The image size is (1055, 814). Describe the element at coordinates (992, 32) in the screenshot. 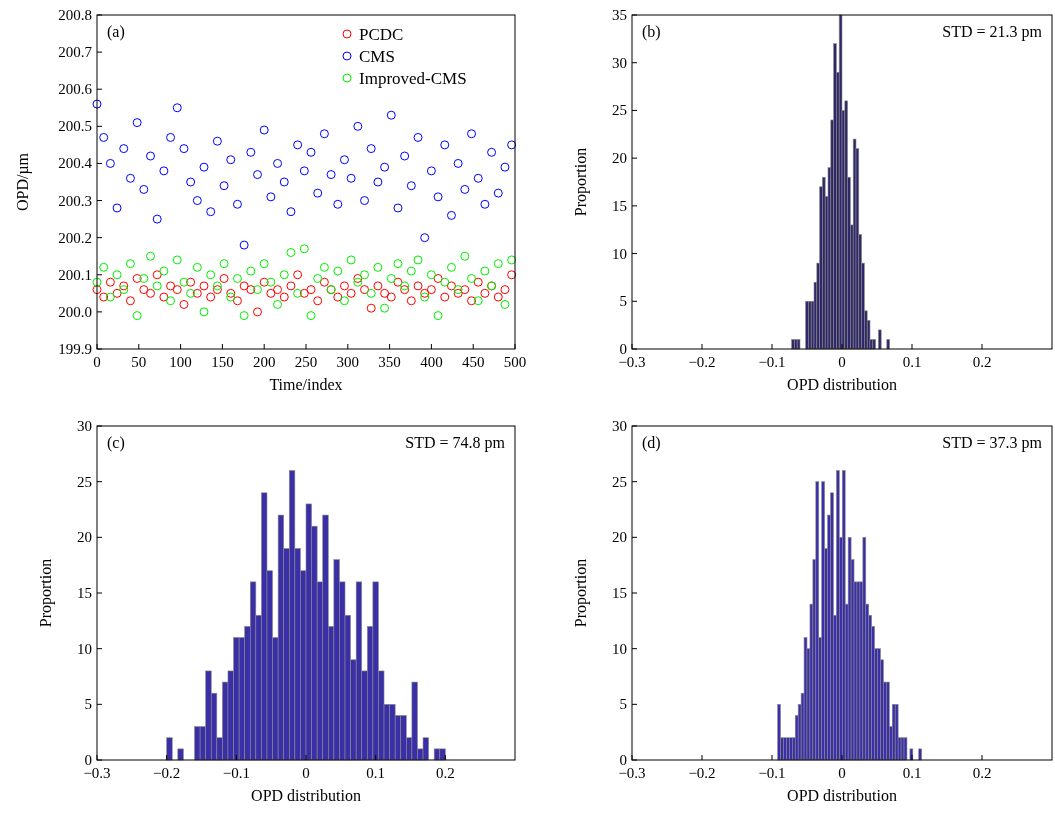

I see `annotation: STD = 21.3 pm` at that location.